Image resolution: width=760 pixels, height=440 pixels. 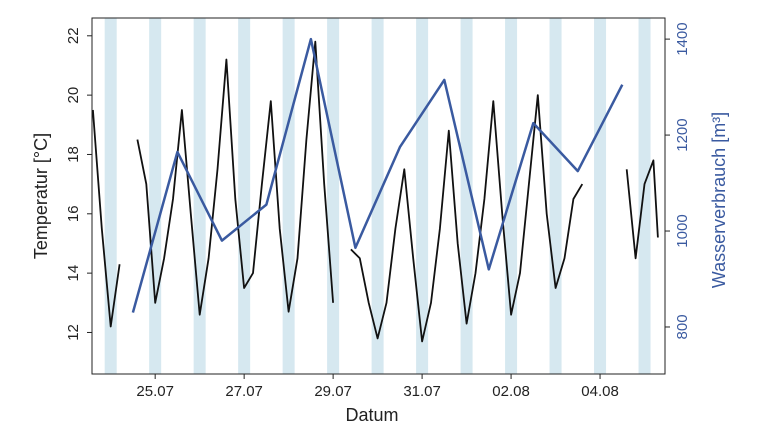 I want to click on x-tick-label: 04.08, so click(x=600, y=391).